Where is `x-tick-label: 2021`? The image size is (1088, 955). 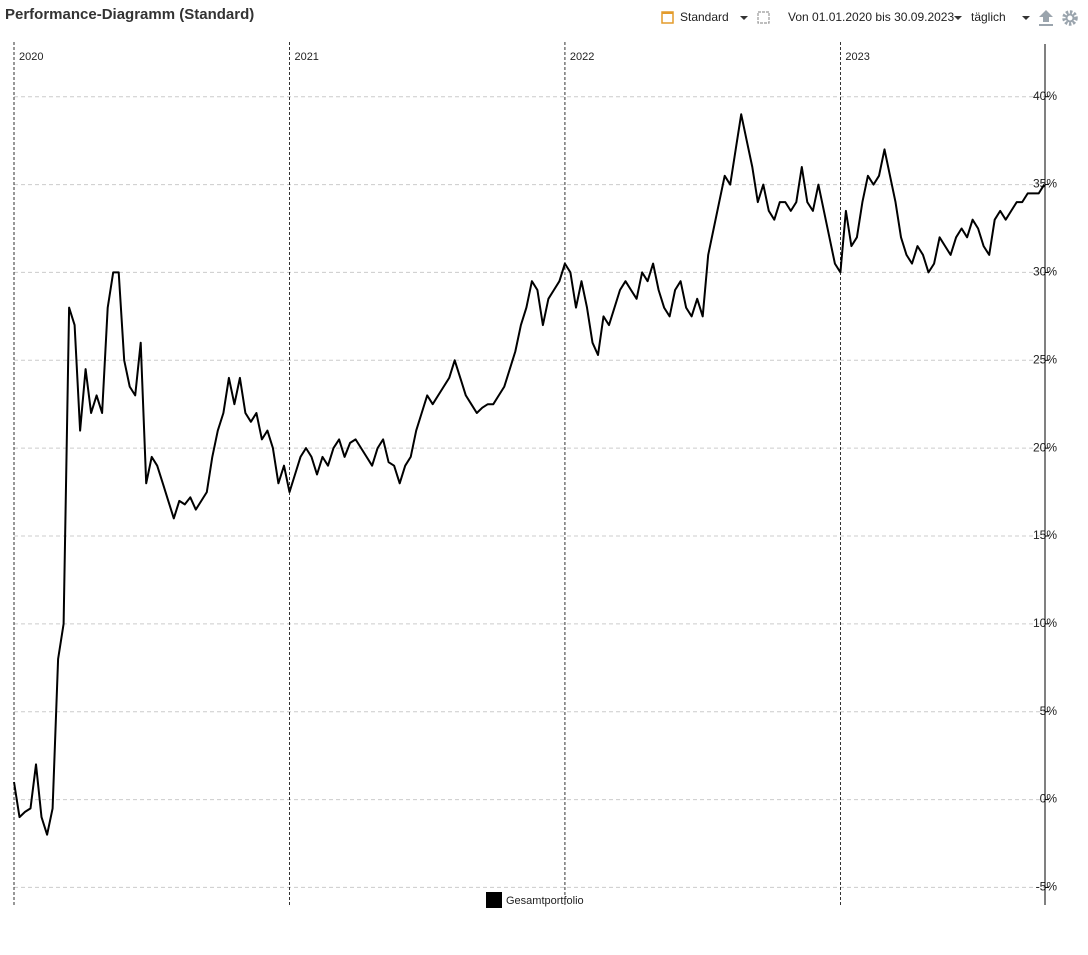 x-tick-label: 2021 is located at coordinates (306, 57).